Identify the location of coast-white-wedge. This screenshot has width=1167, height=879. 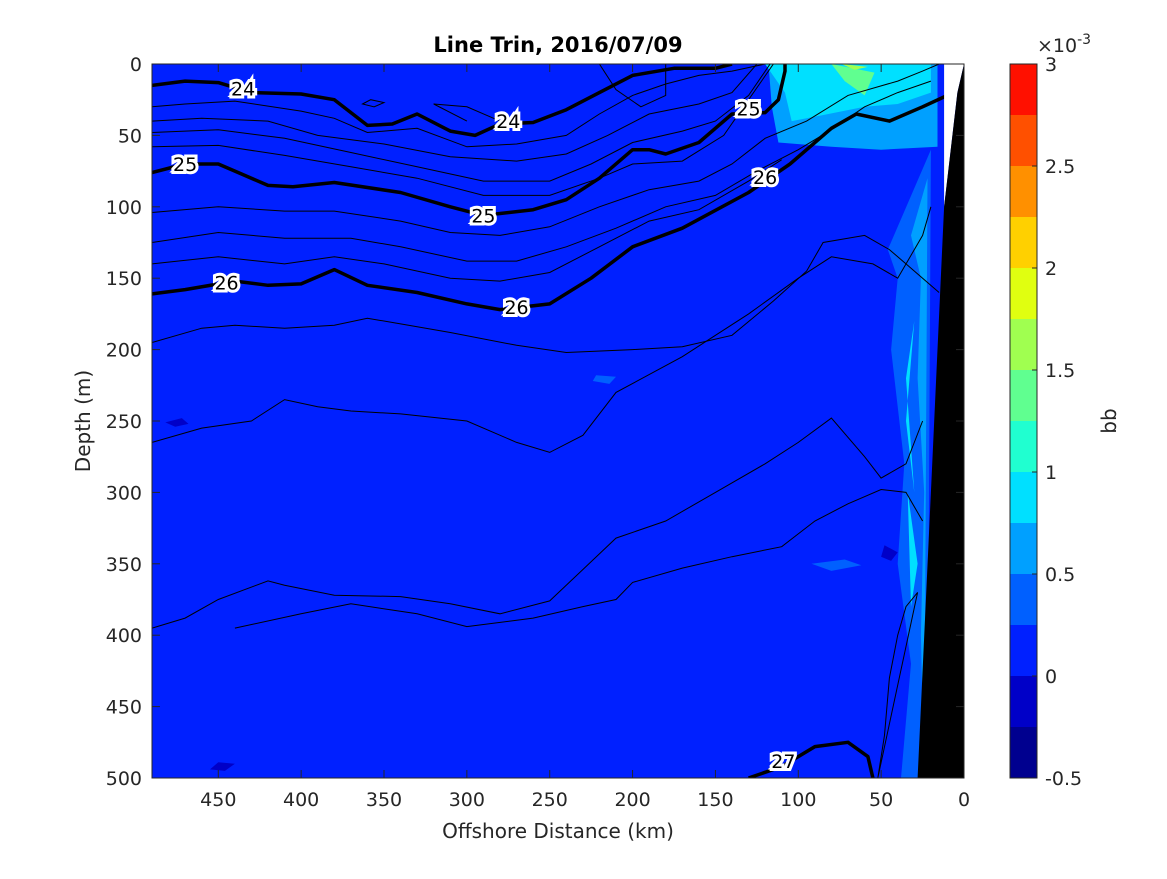
(954, 135).